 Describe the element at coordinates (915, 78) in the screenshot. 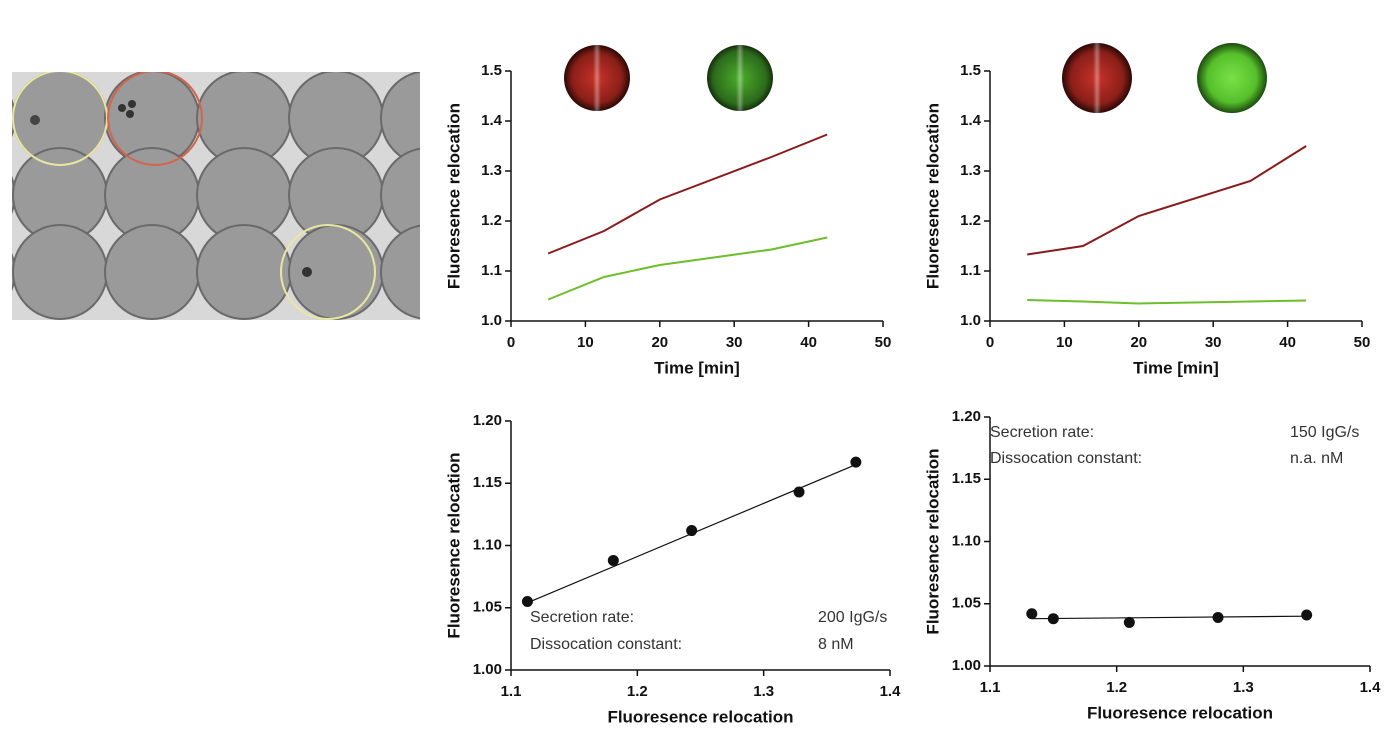

I see `fluorescence-images` at that location.